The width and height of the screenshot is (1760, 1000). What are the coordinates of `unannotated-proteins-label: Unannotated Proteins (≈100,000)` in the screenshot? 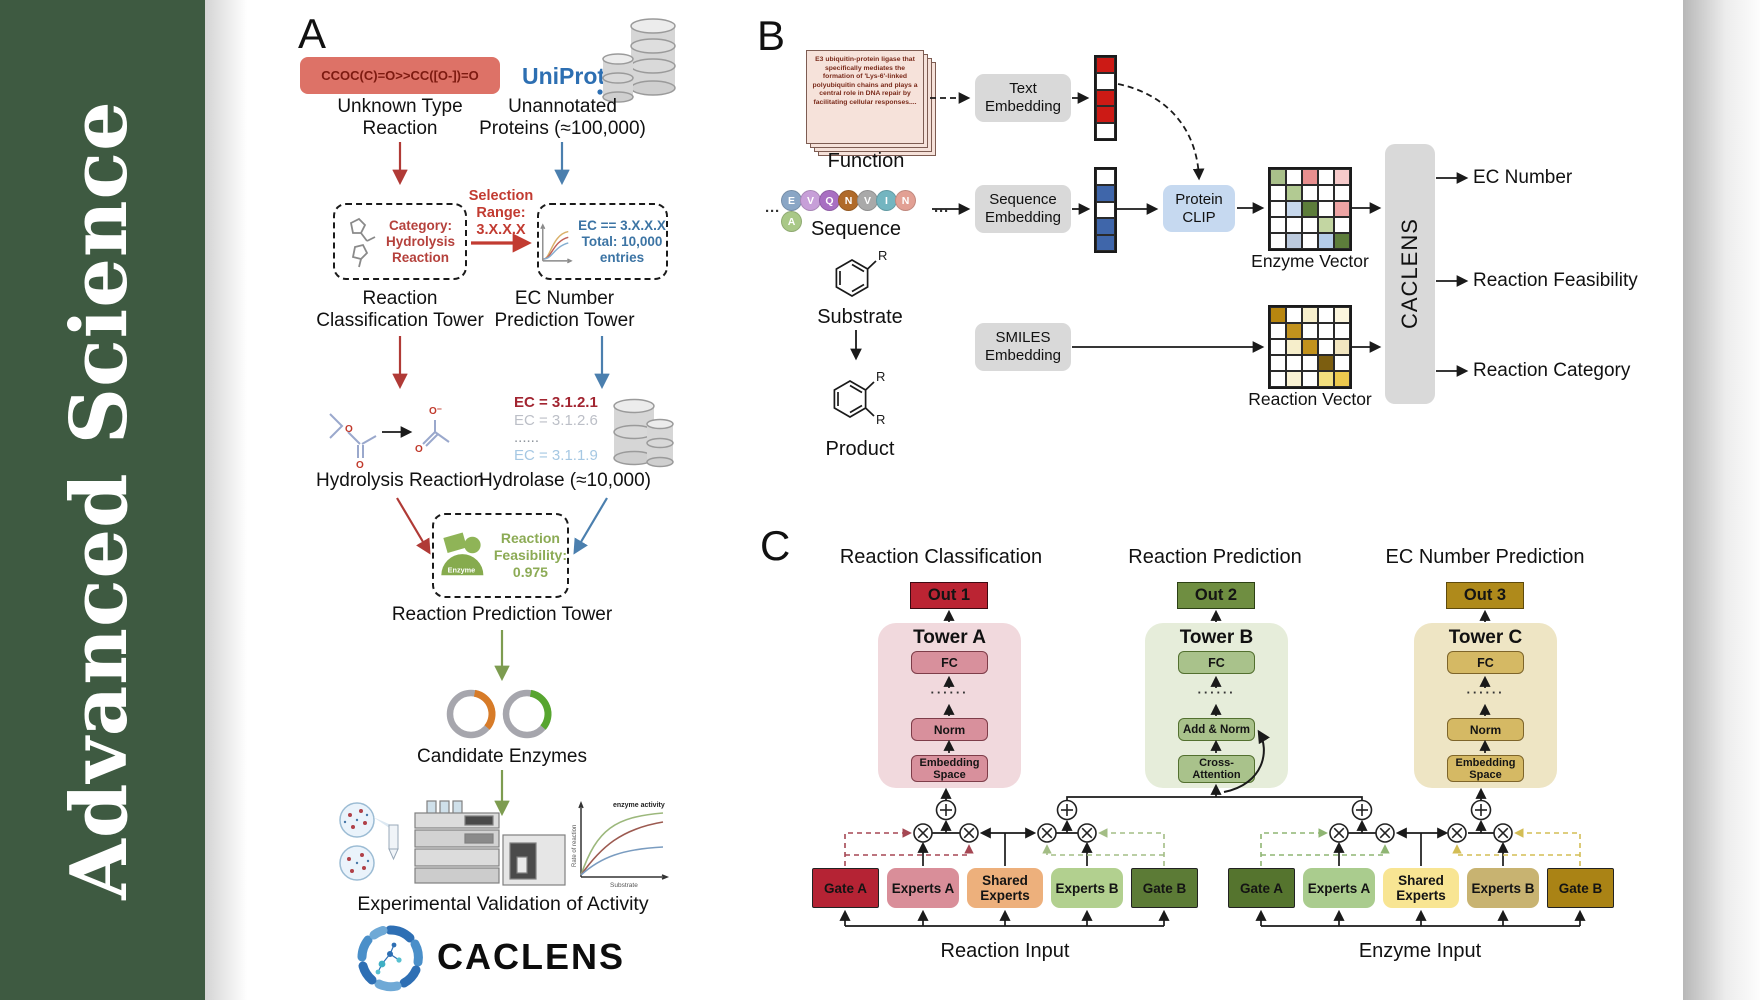 It's located at (562, 117).